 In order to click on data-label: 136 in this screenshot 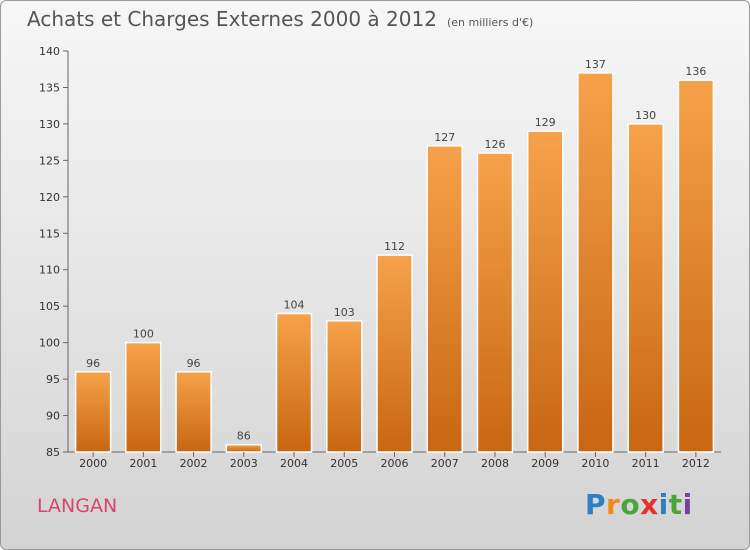, I will do `click(695, 71)`.